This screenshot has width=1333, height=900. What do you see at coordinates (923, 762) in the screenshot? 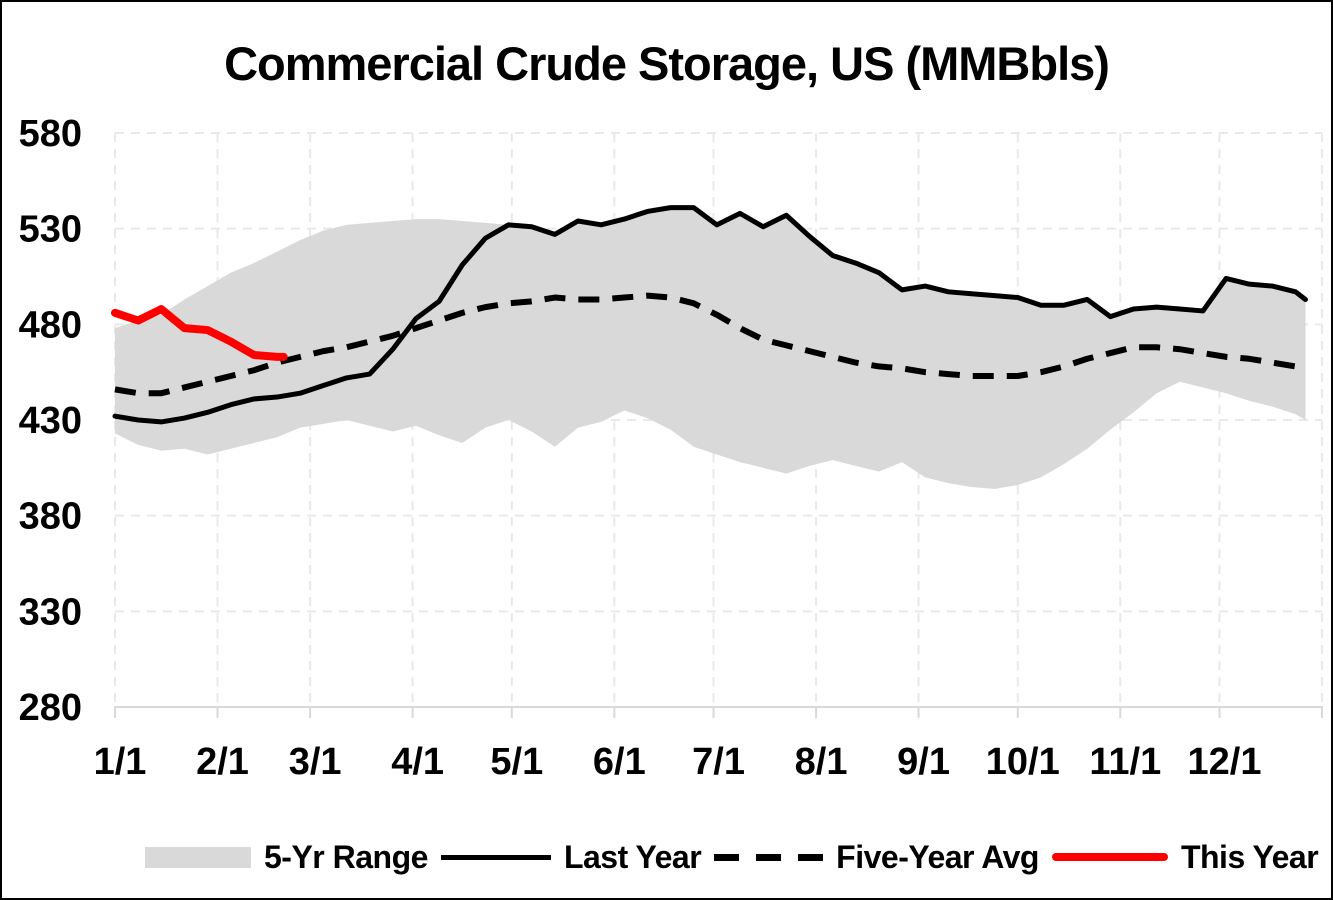
I see `x-axis-label: 9/1` at bounding box center [923, 762].